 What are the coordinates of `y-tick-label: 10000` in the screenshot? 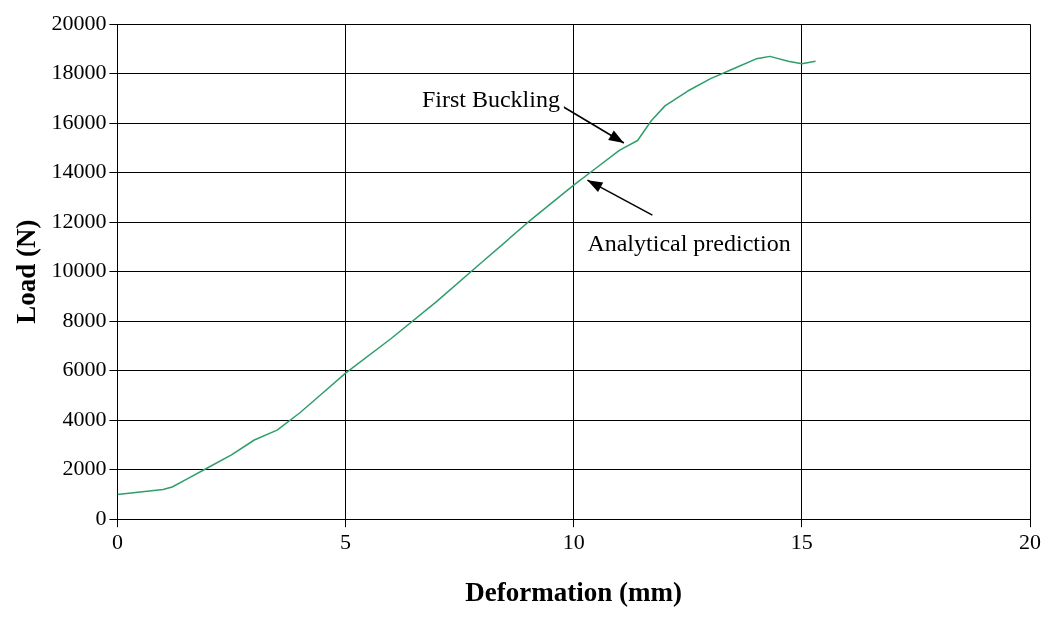 It's located at (79, 270).